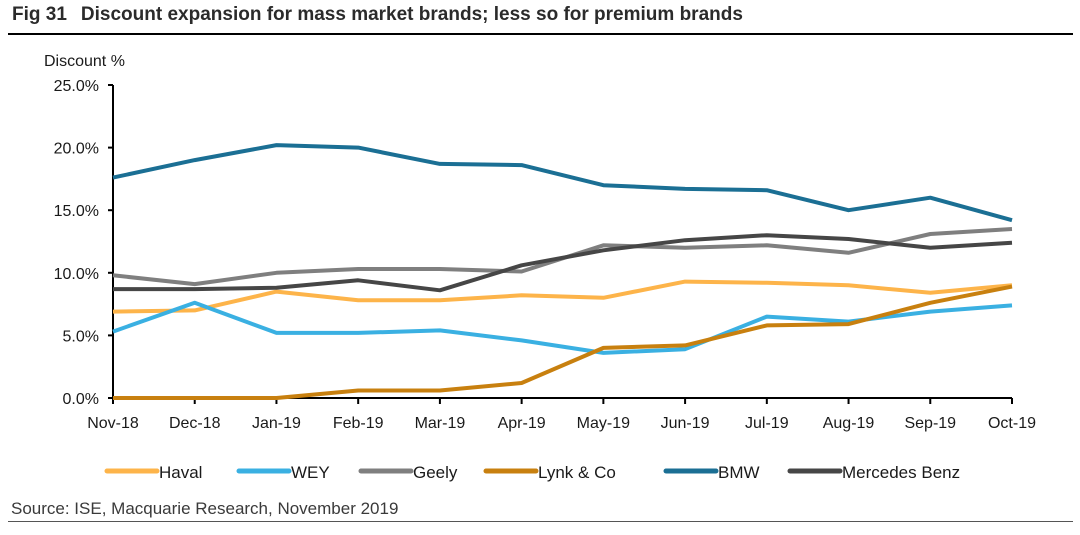  What do you see at coordinates (76, 86) in the screenshot?
I see `y-tick-label: 25.0%` at bounding box center [76, 86].